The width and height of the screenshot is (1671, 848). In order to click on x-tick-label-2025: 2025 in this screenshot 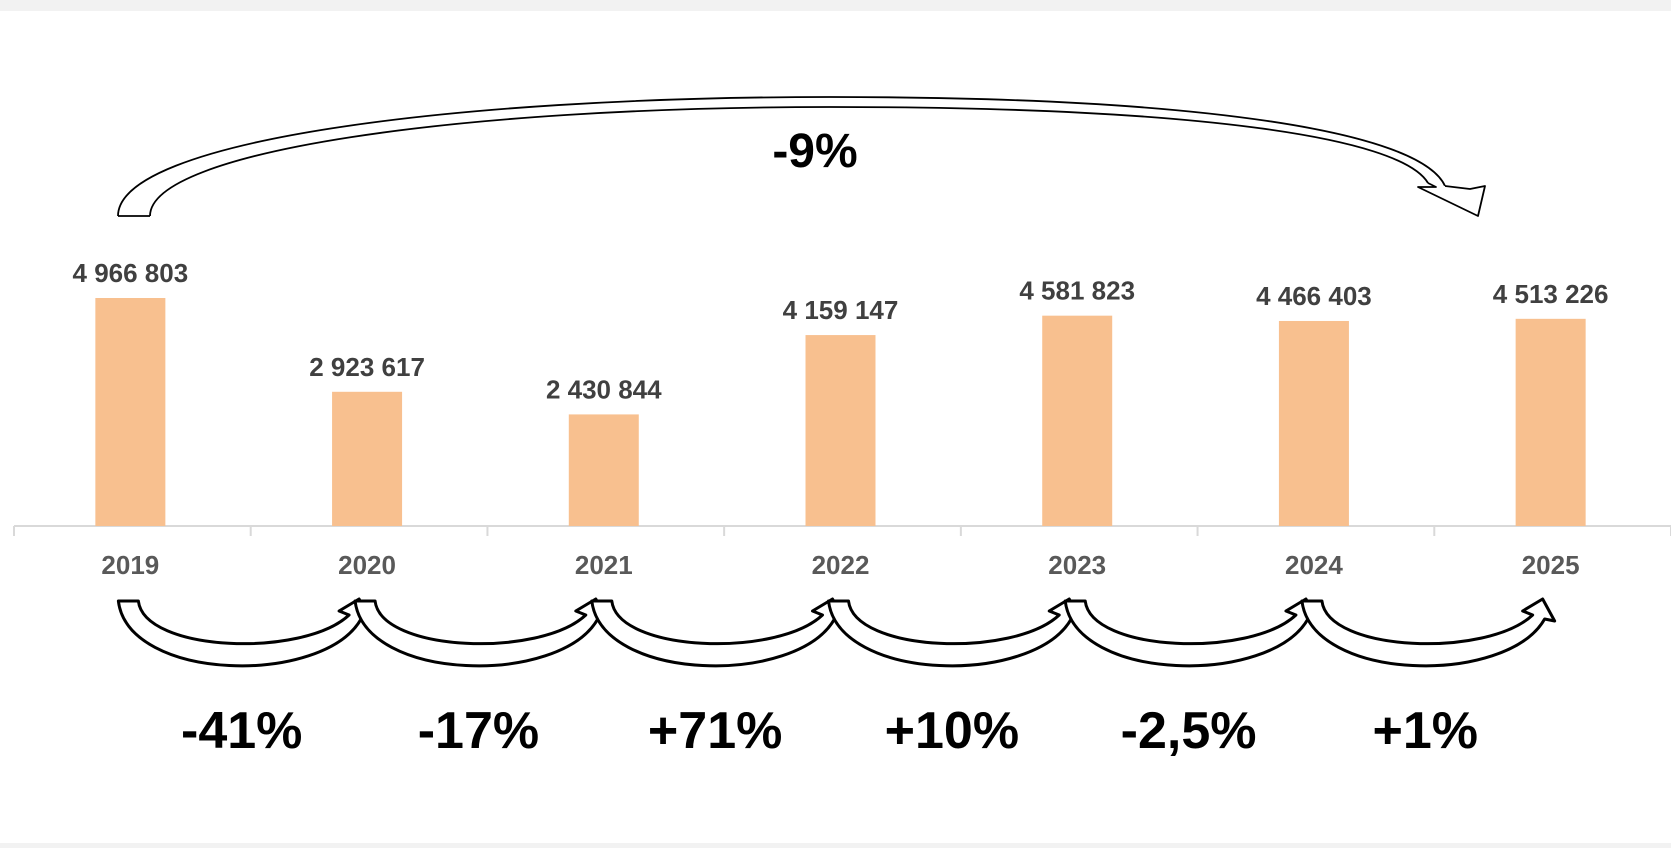, I will do `click(1551, 565)`.